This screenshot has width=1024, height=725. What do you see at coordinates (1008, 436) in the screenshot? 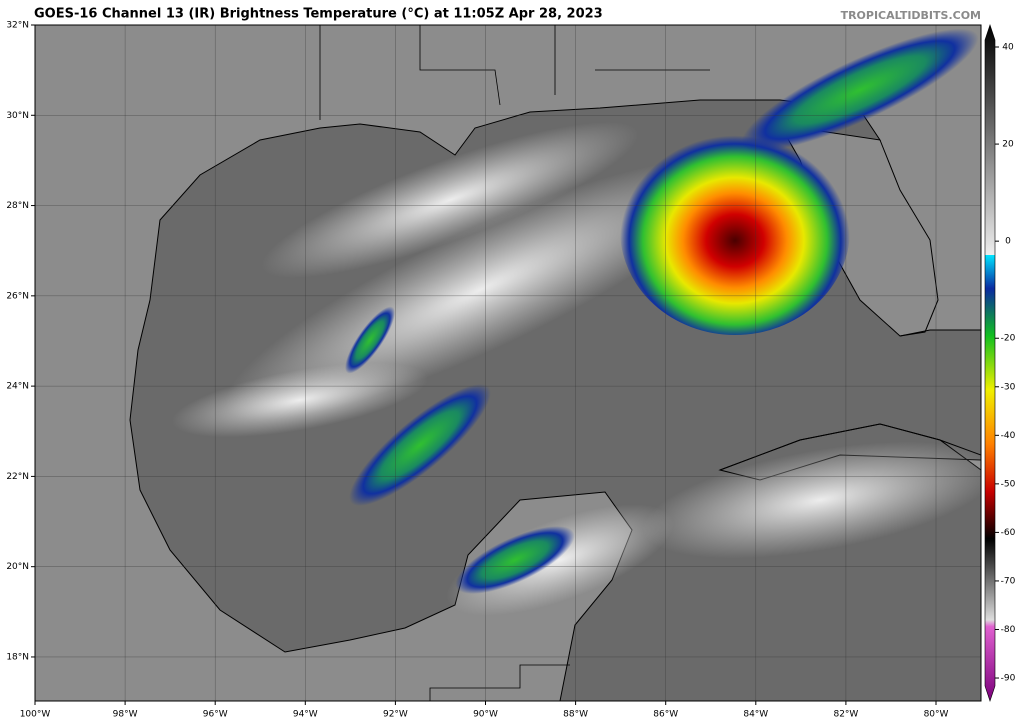
I see `colorbar-tick-label: -40` at bounding box center [1008, 436].